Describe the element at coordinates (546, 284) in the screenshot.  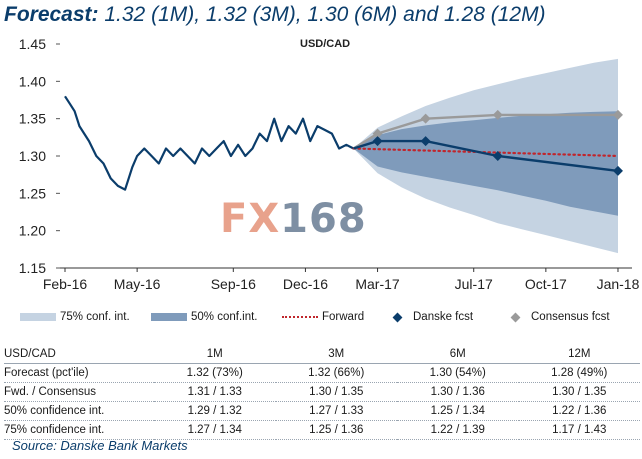
I see `x-tick-label: Oct-17` at that location.